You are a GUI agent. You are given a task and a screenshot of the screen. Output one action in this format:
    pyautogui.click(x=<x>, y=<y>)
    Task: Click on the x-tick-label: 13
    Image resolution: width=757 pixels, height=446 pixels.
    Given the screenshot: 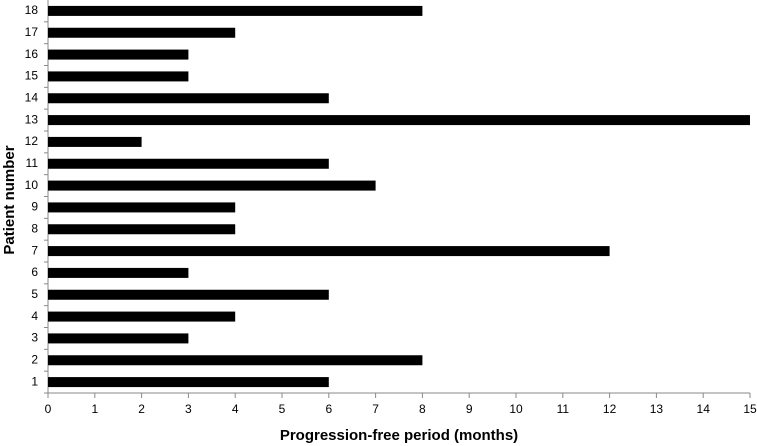 What is the action you would take?
    pyautogui.click(x=657, y=409)
    